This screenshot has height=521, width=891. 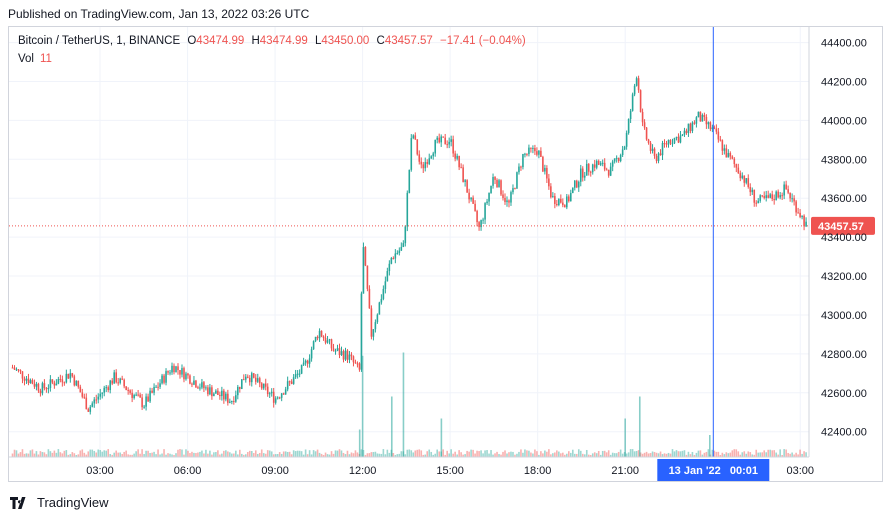 What do you see at coordinates (359, 443) in the screenshot?
I see `volume-spike` at bounding box center [359, 443].